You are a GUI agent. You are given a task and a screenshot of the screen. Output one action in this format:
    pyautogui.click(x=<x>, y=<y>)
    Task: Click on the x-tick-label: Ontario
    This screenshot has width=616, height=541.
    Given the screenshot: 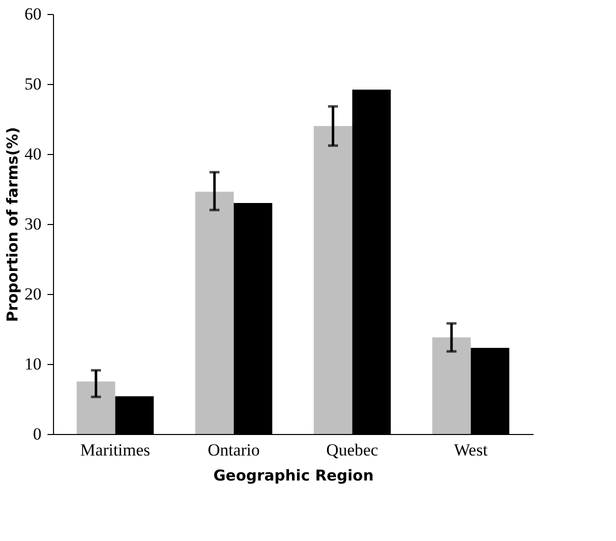 What is the action you would take?
    pyautogui.click(x=234, y=450)
    